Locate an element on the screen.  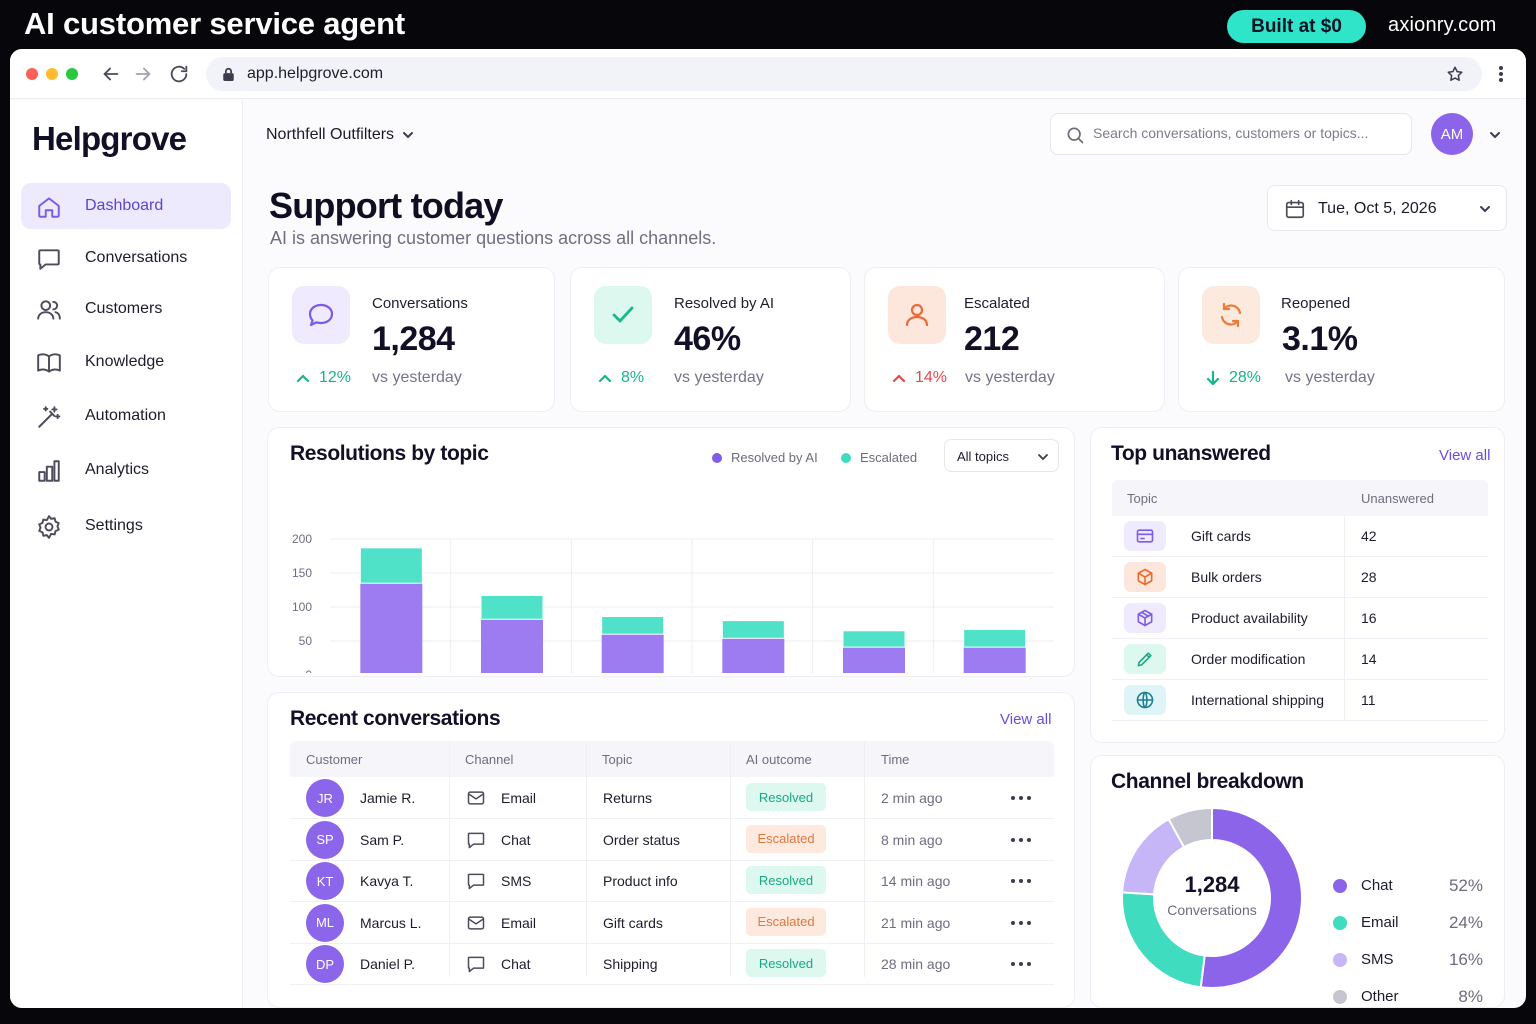
bar-resolved-product-info is located at coordinates (753, 655).